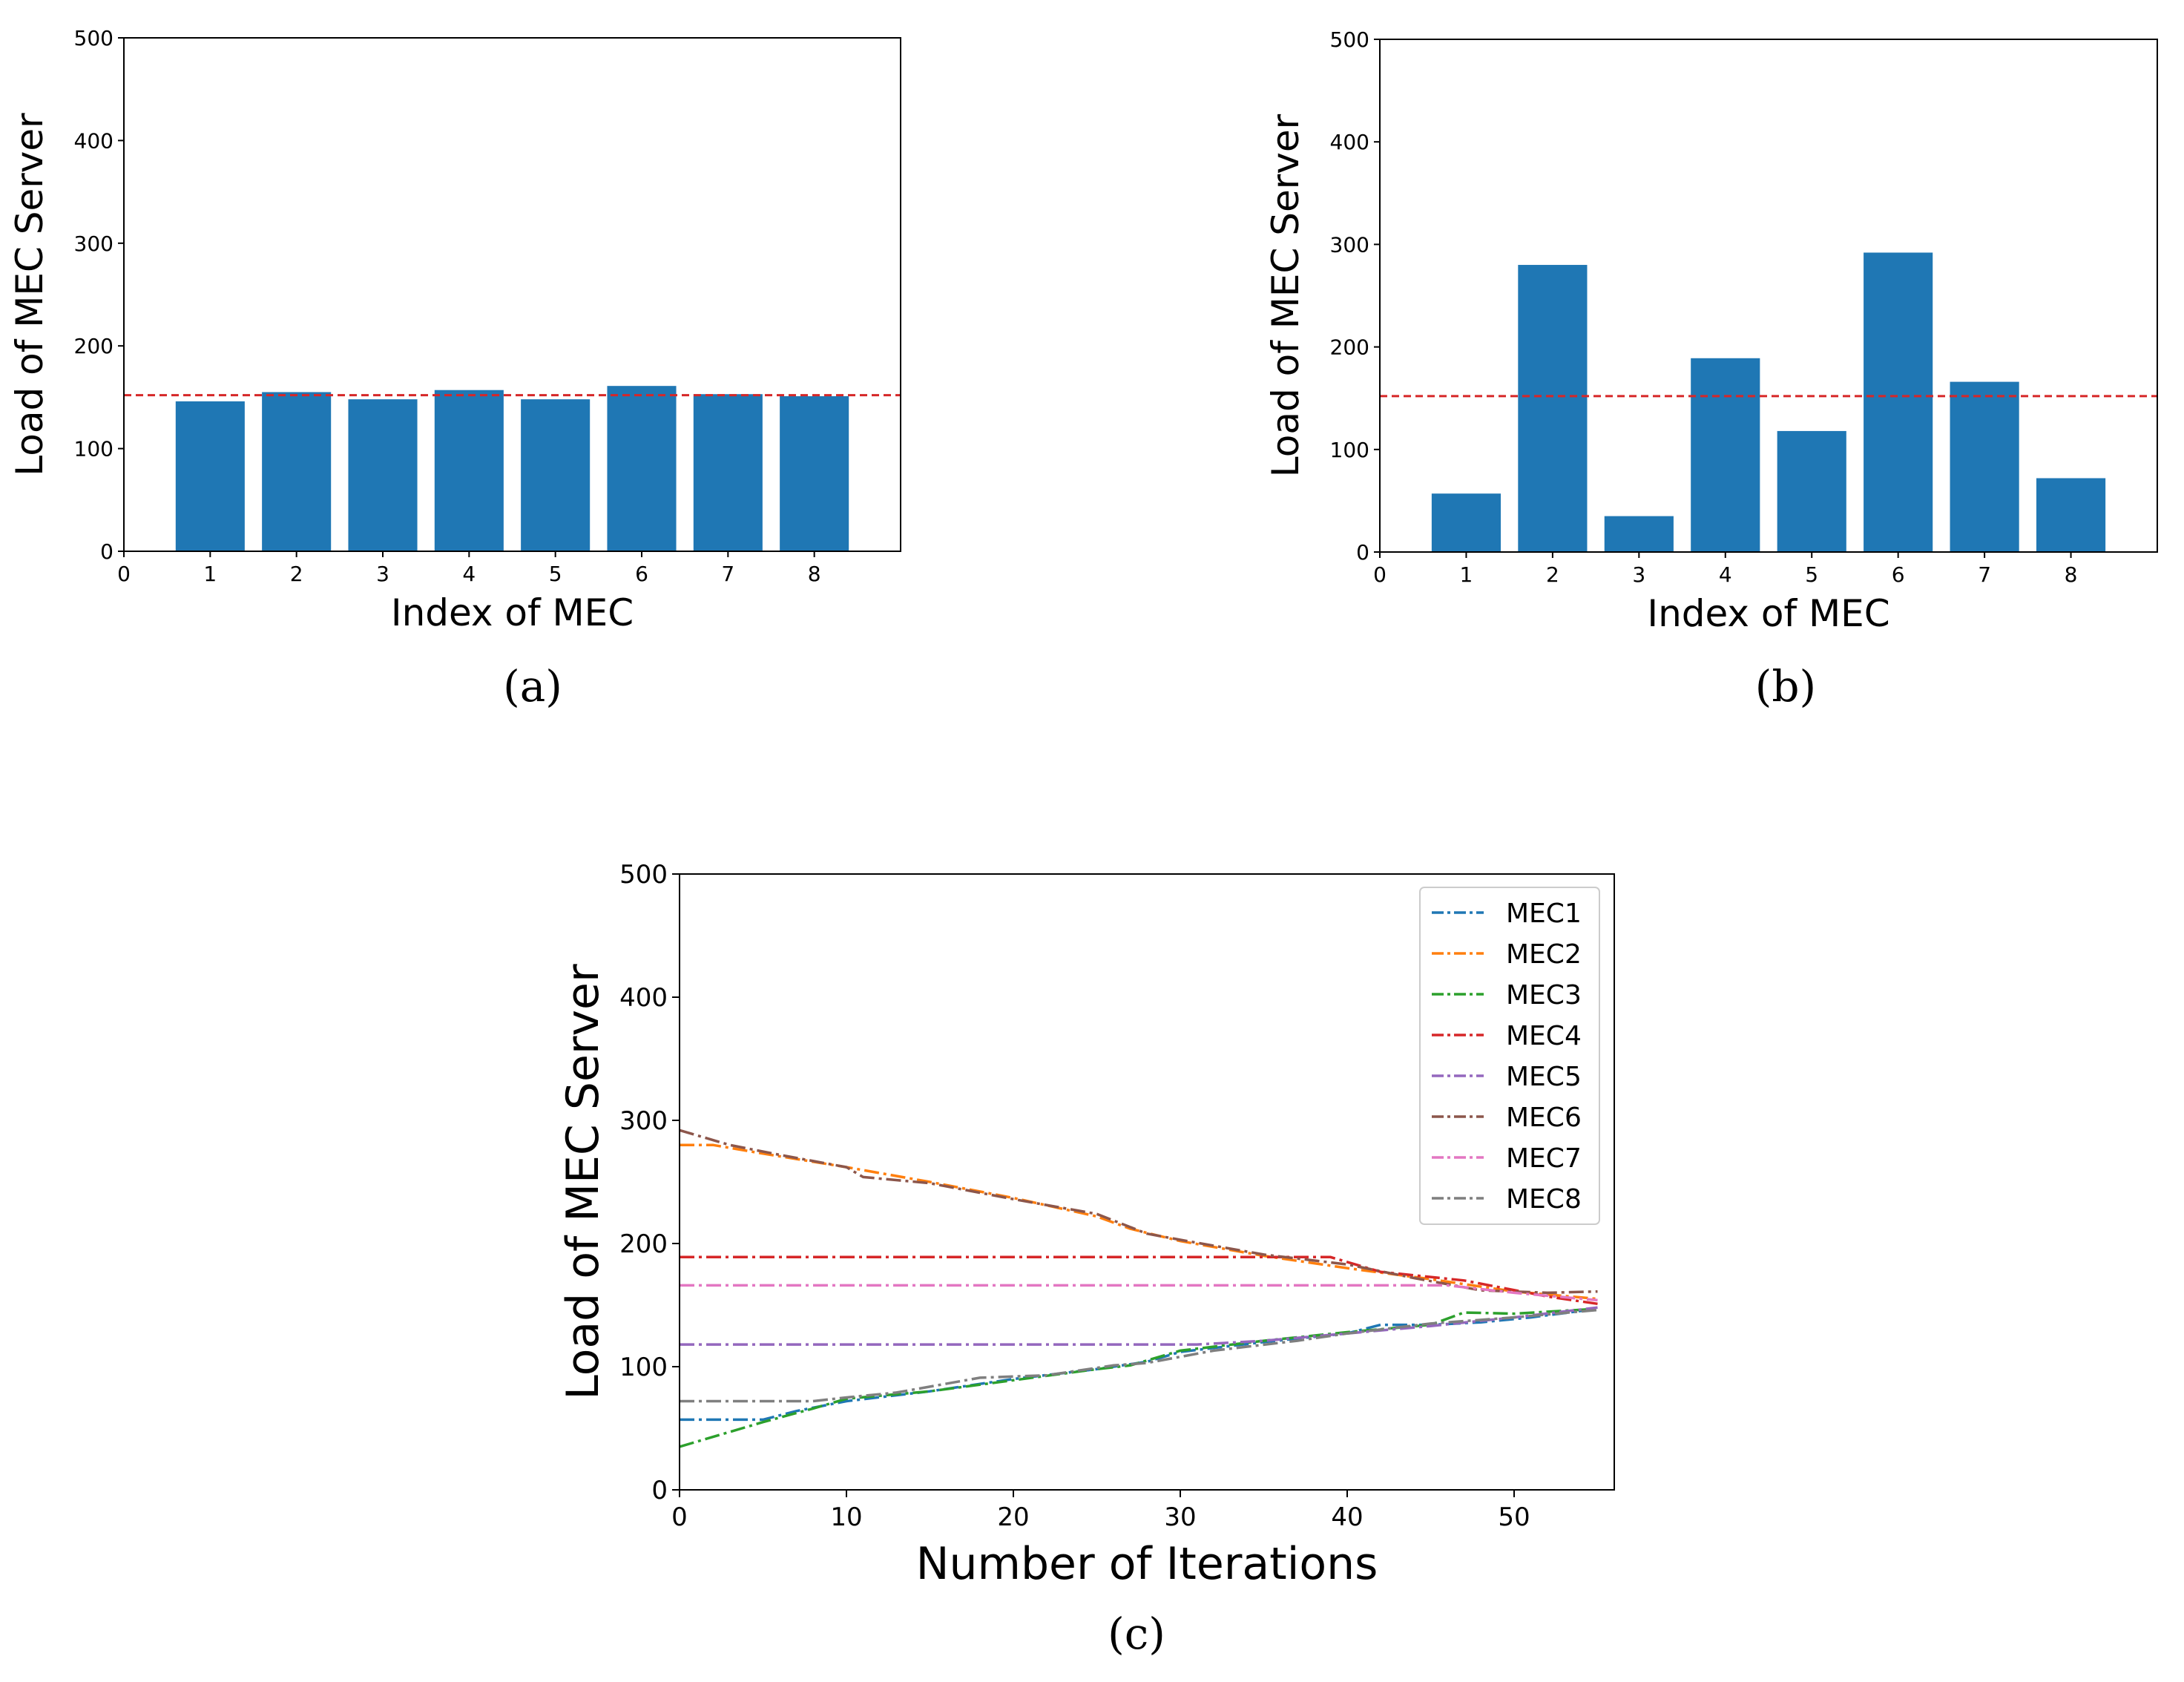 This screenshot has width=2184, height=1682. I want to click on c-x-axis-label: Number of Iterations, so click(1147, 1564).